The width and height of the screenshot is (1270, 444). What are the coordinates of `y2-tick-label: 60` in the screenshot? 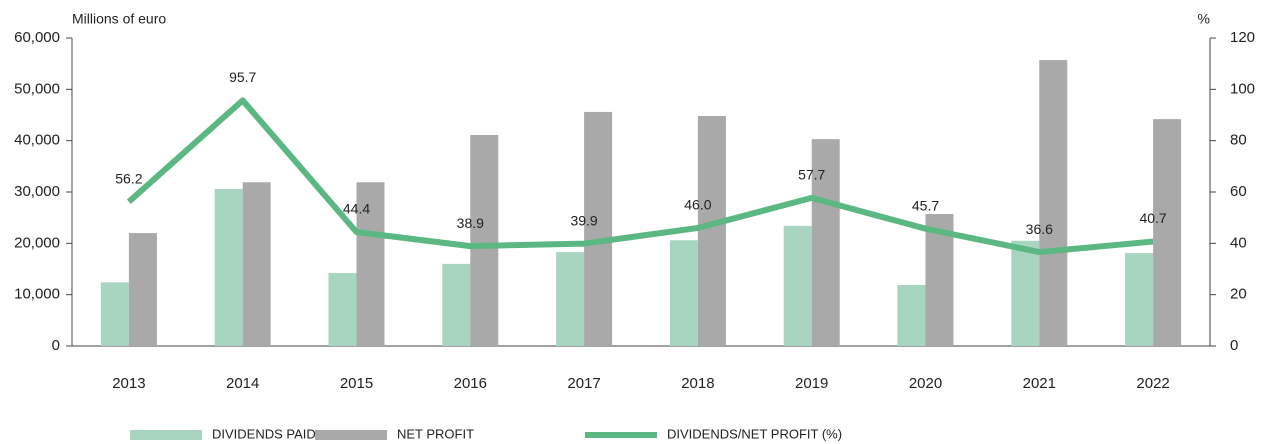 It's located at (1238, 191).